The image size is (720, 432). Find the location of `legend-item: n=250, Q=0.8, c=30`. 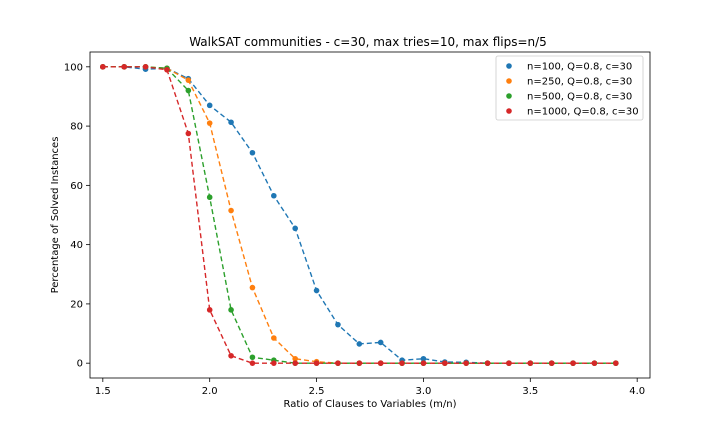

legend-item: n=250, Q=0.8, c=30 is located at coordinates (569, 82).